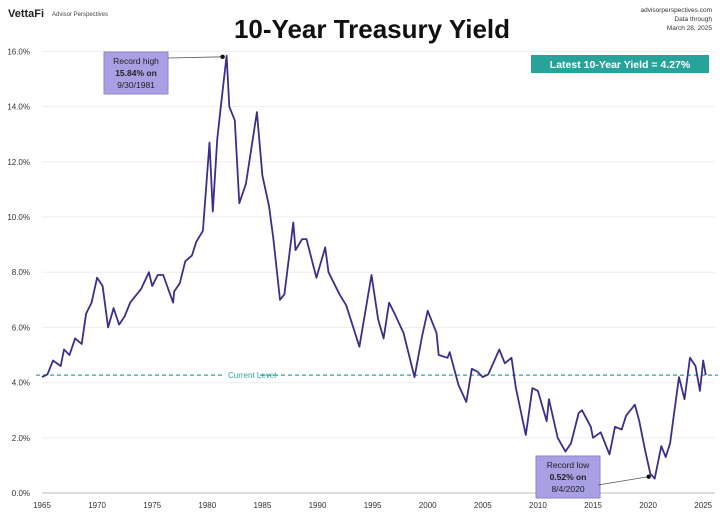 The height and width of the screenshot is (521, 720). What do you see at coordinates (648, 505) in the screenshot?
I see `x-tick-label: 2020` at bounding box center [648, 505].